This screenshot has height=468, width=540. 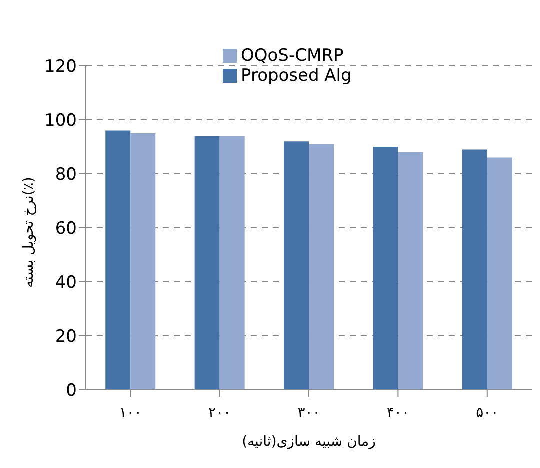 I want to click on y-tick-label: 80, so click(x=66, y=175).